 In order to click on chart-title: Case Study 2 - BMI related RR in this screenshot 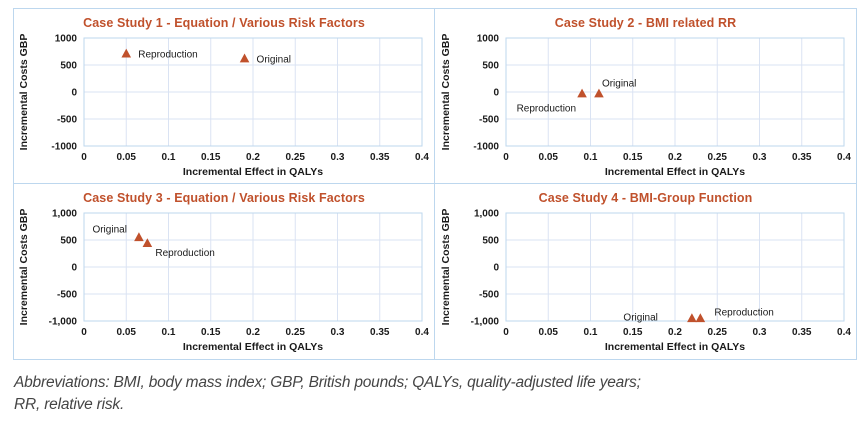, I will do `click(645, 23)`.